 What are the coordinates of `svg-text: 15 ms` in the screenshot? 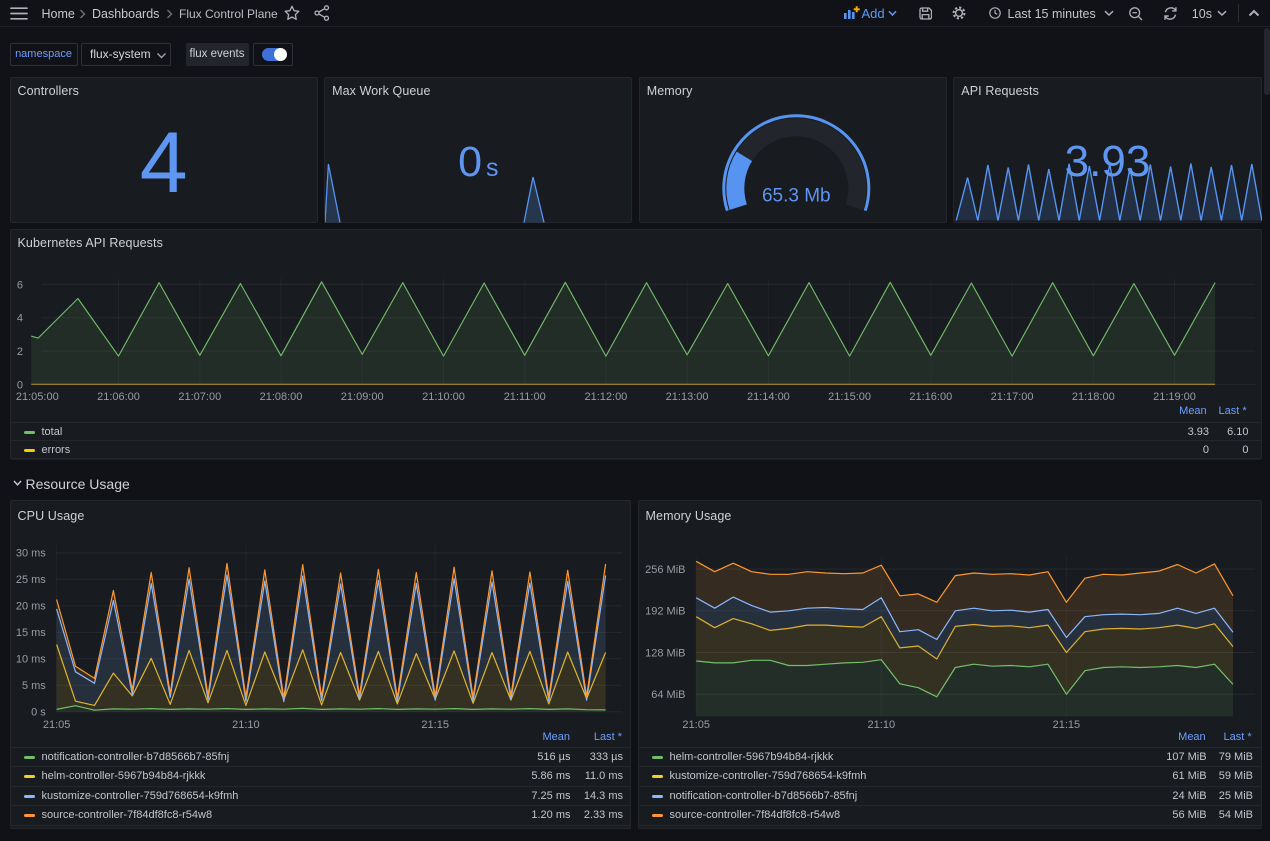 It's located at (30, 633).